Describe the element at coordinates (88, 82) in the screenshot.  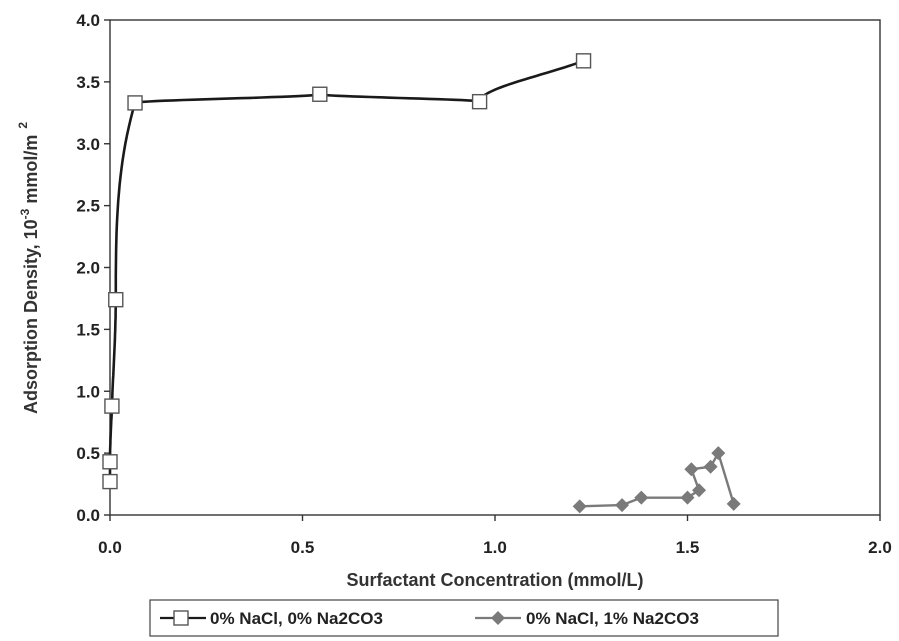
I see `y-tick-label: 3.5` at that location.